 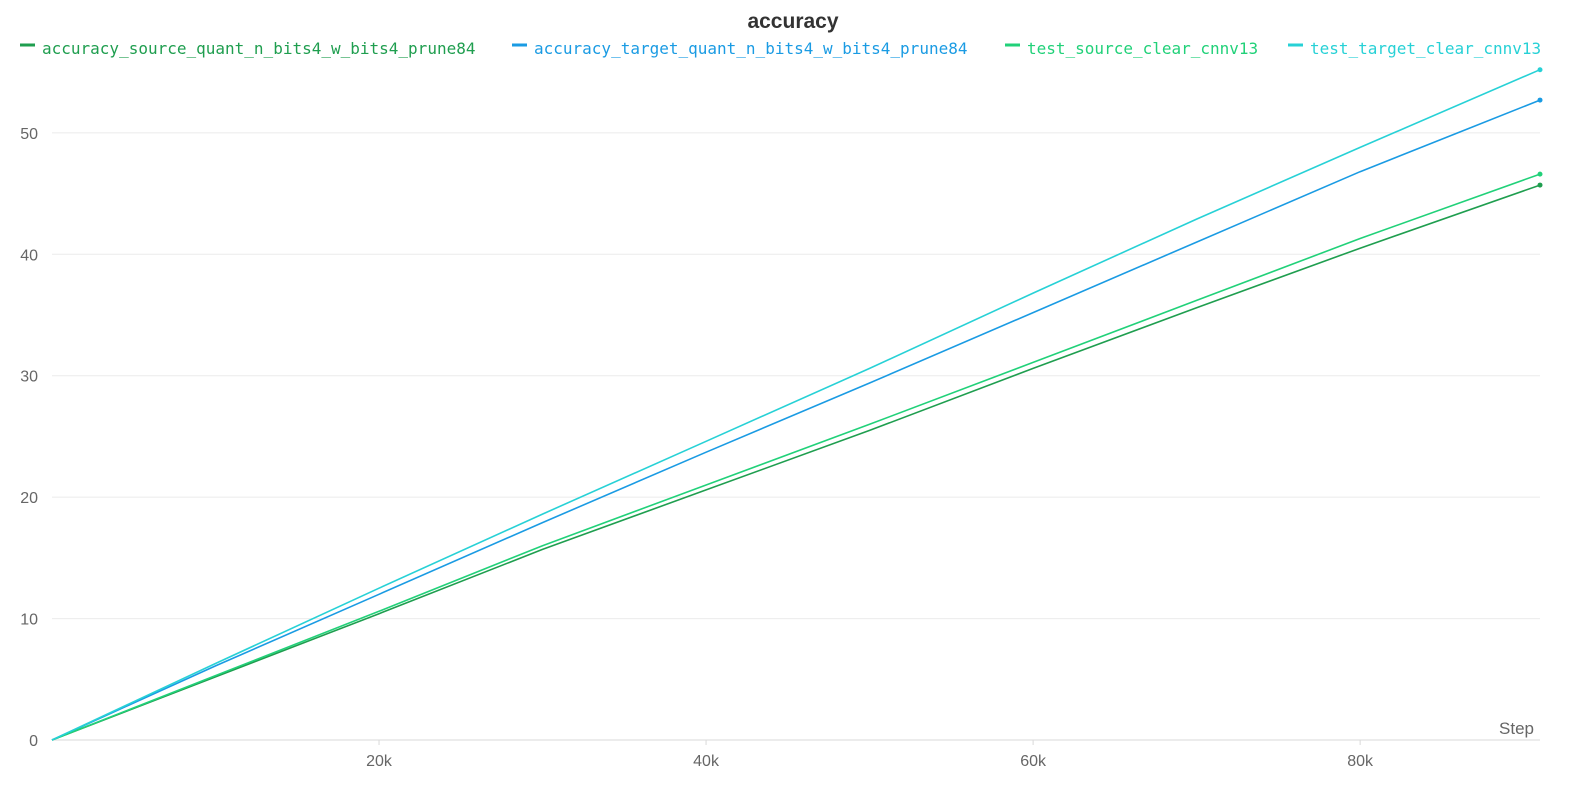 I want to click on x-tick-label: 80k, so click(x=1360, y=761).